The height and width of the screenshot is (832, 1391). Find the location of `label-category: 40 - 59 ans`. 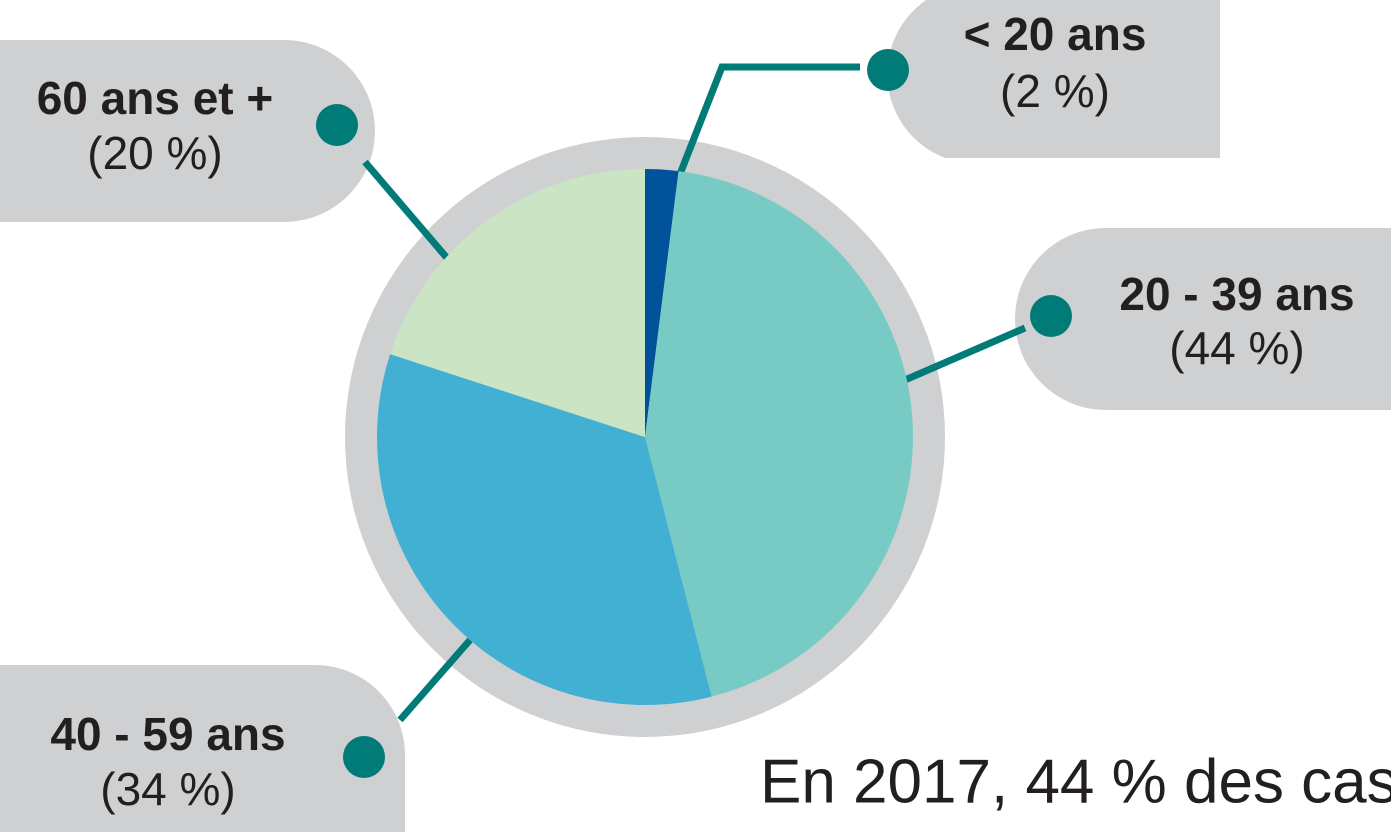

label-category: 40 - 59 ans is located at coordinates (167, 734).